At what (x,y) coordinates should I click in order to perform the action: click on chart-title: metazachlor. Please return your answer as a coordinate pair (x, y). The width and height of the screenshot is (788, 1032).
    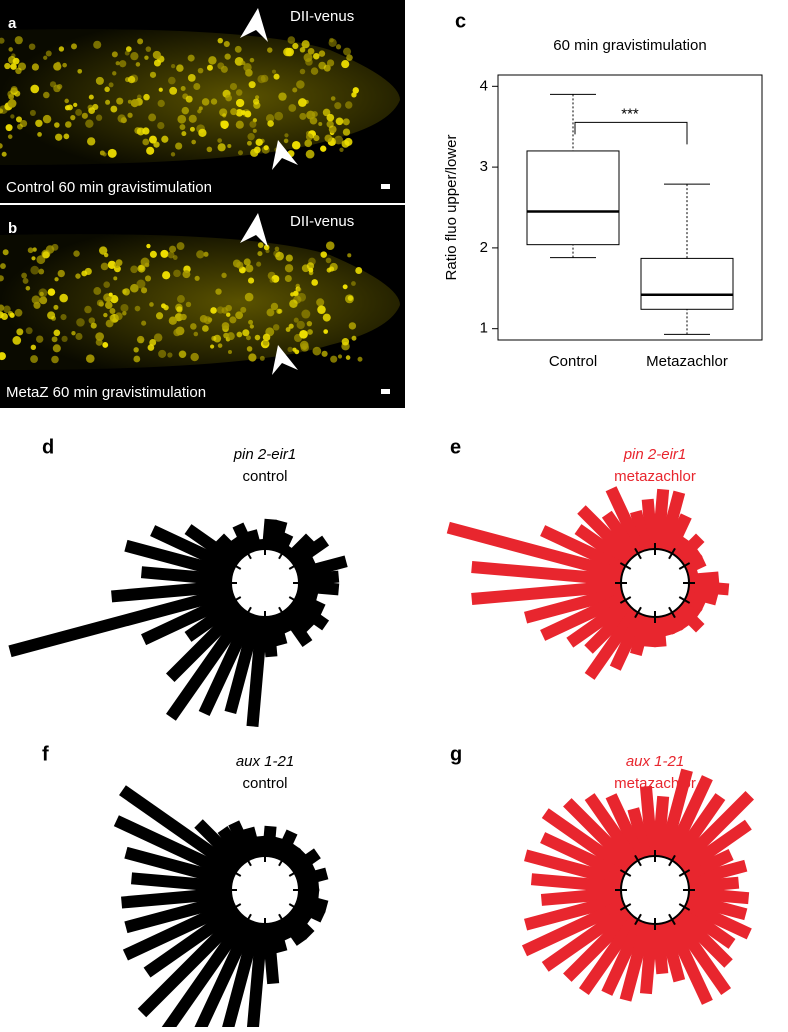
    Looking at the image, I should click on (655, 476).